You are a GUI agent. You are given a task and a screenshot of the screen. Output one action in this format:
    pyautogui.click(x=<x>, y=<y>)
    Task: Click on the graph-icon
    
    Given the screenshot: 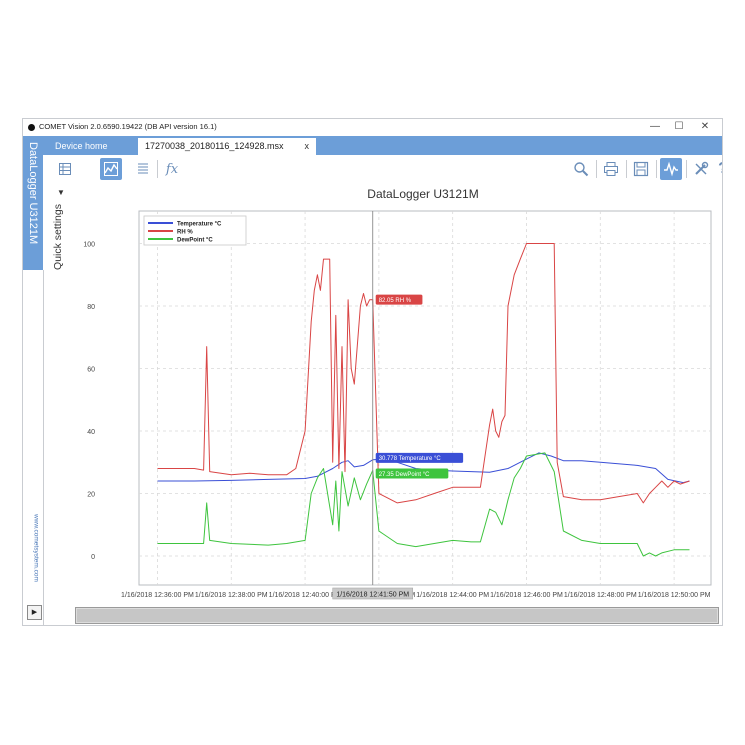 What is the action you would take?
    pyautogui.click(x=111, y=169)
    